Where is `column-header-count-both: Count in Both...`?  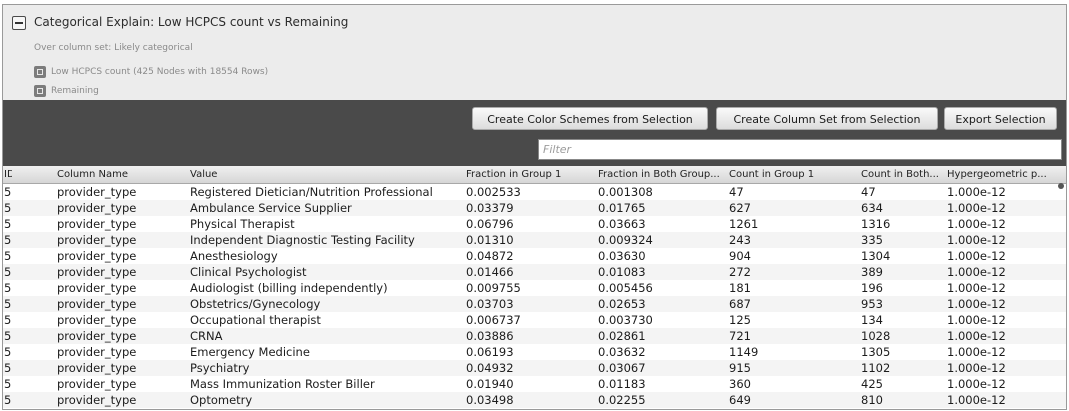
column-header-count-both: Count in Both... is located at coordinates (900, 174).